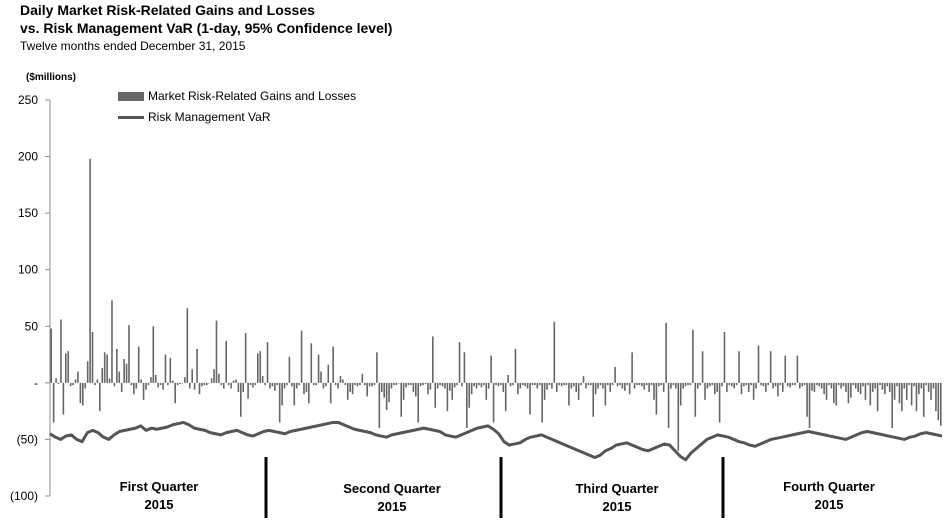 This screenshot has height=529, width=948. What do you see at coordinates (131, 117) in the screenshot?
I see `legend-line-swatch` at bounding box center [131, 117].